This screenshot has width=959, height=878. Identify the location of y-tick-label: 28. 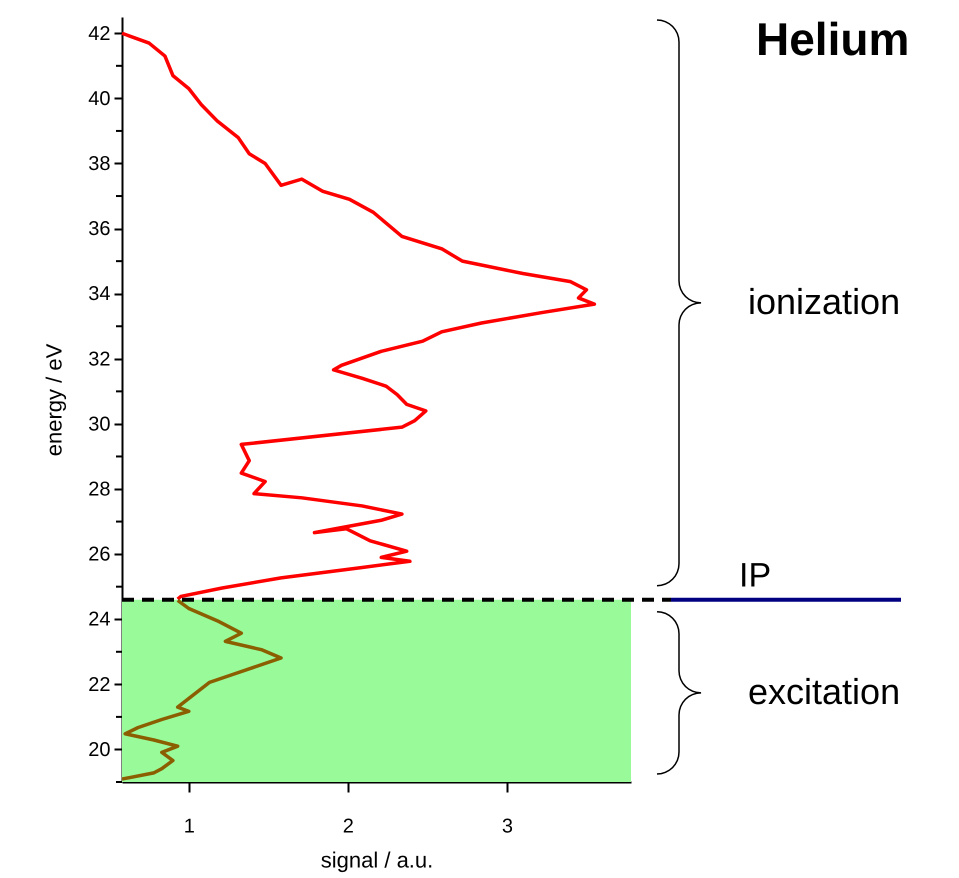
(99, 489).